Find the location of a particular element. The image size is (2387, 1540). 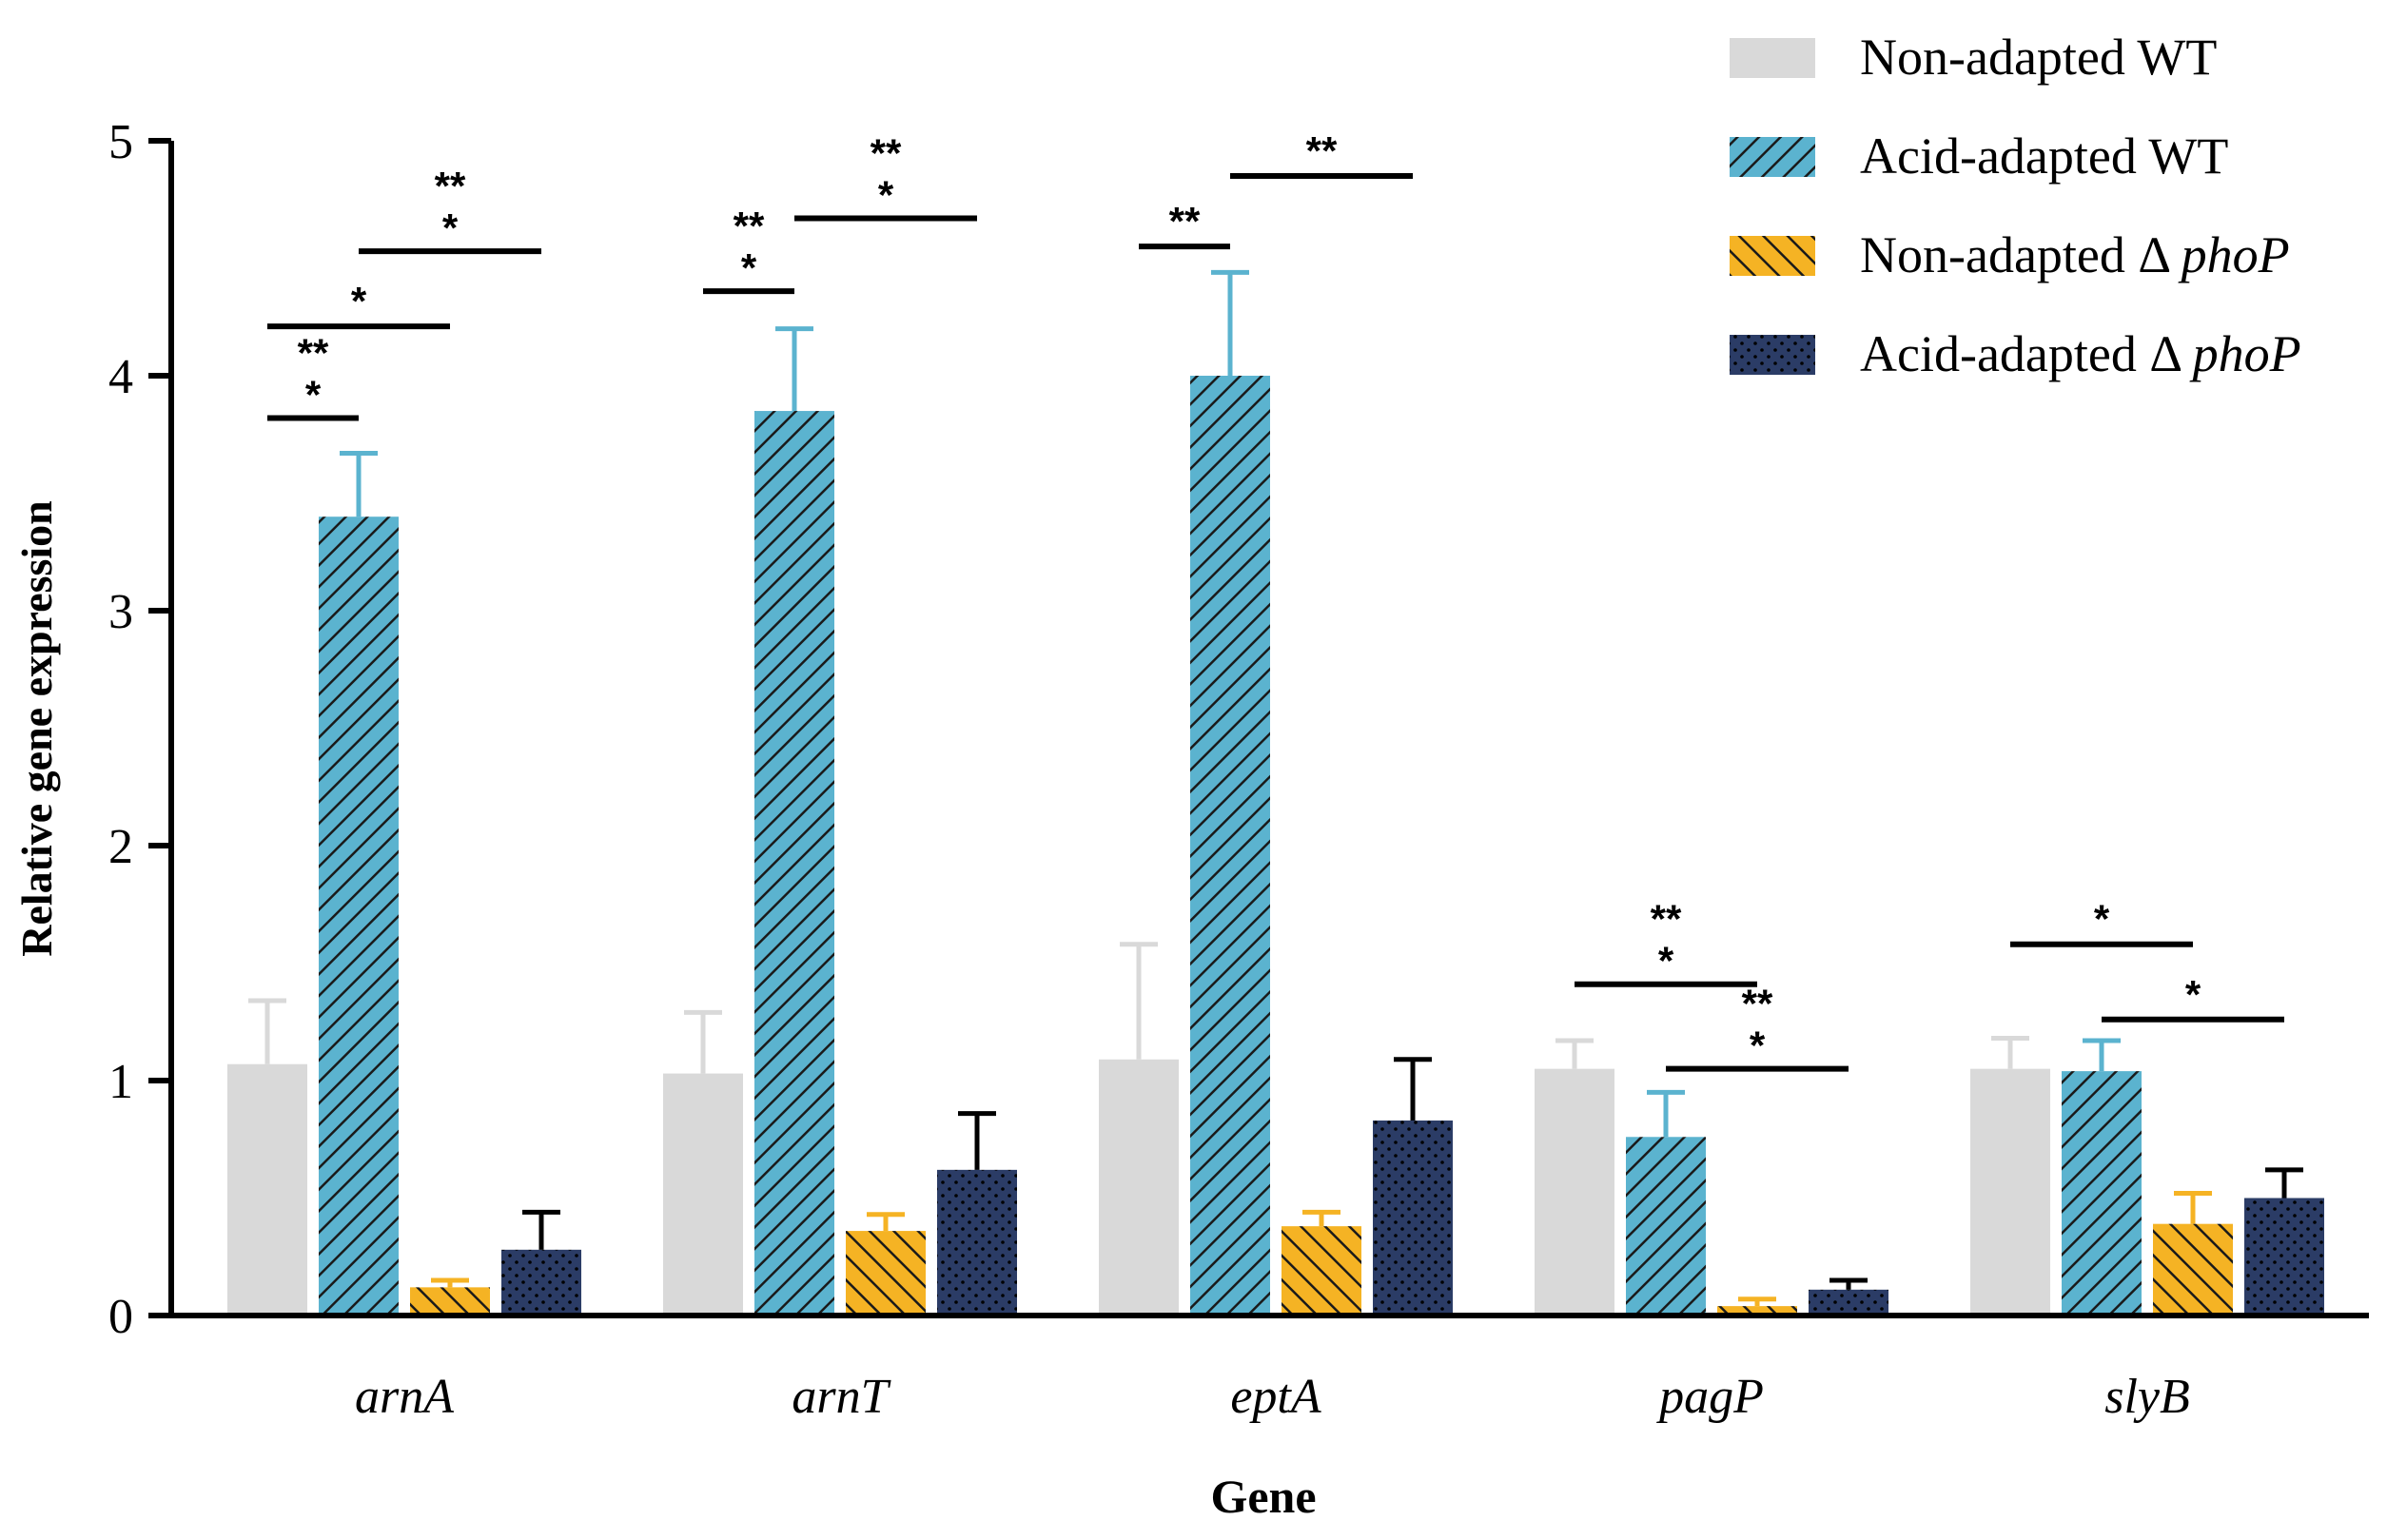

significance-label-arnA-2: * is located at coordinates (359, 301).